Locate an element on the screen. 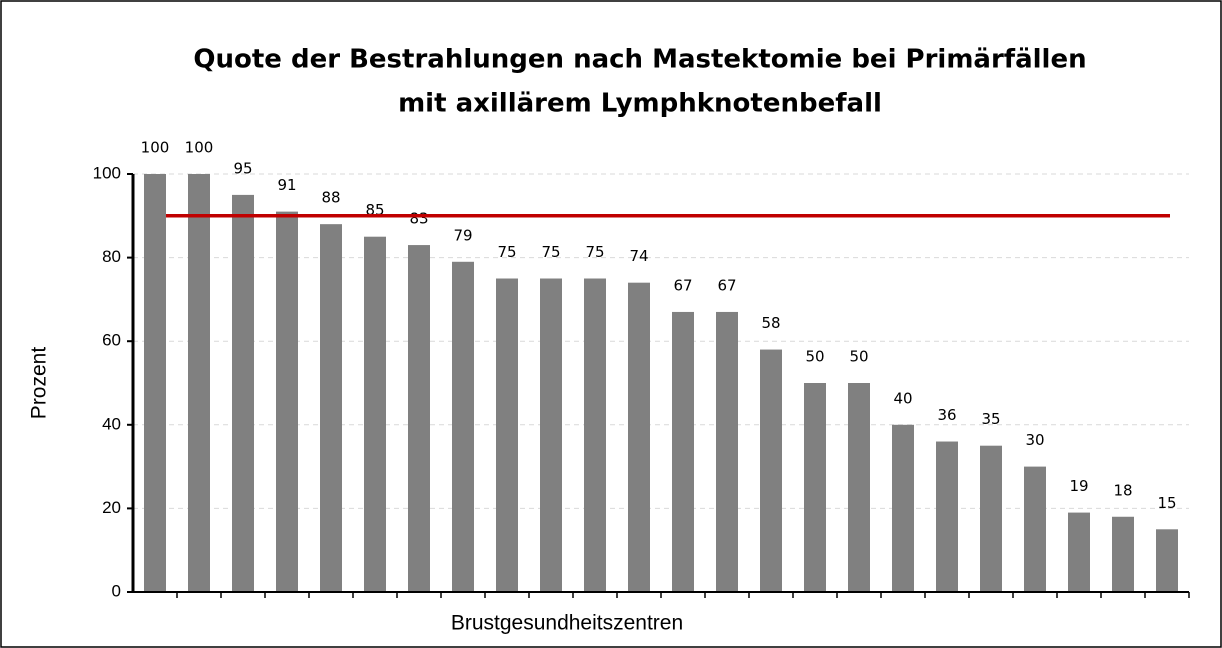  data-label: 91 is located at coordinates (286, 185).